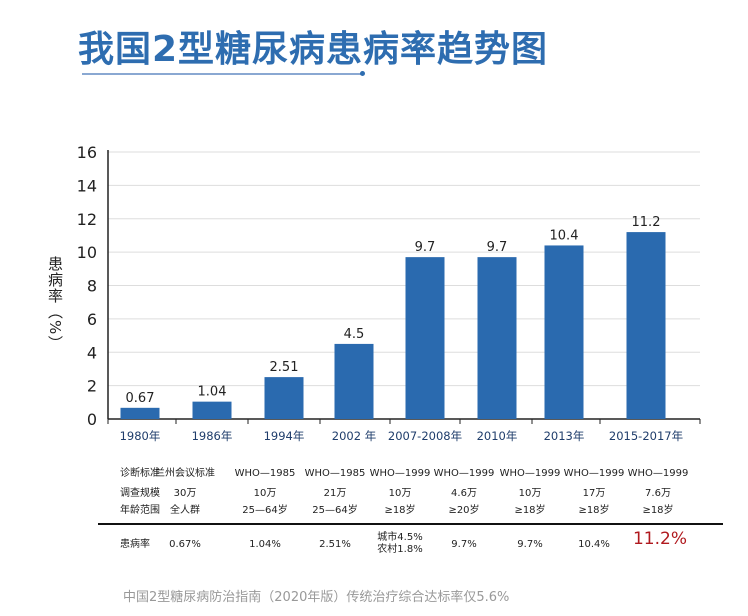 This screenshot has width=748, height=616. What do you see at coordinates (316, 597) in the screenshot?
I see `footer-note: 中国2型糖尿病防治指南（2020年版）传统治疗综合达标率仅5.6%` at bounding box center [316, 597].